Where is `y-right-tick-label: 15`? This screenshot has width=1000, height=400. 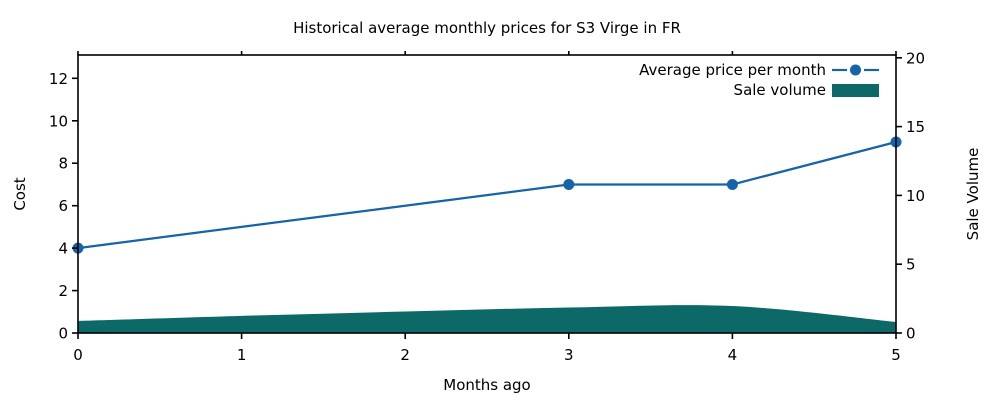 y-right-tick-label: 15 is located at coordinates (915, 127).